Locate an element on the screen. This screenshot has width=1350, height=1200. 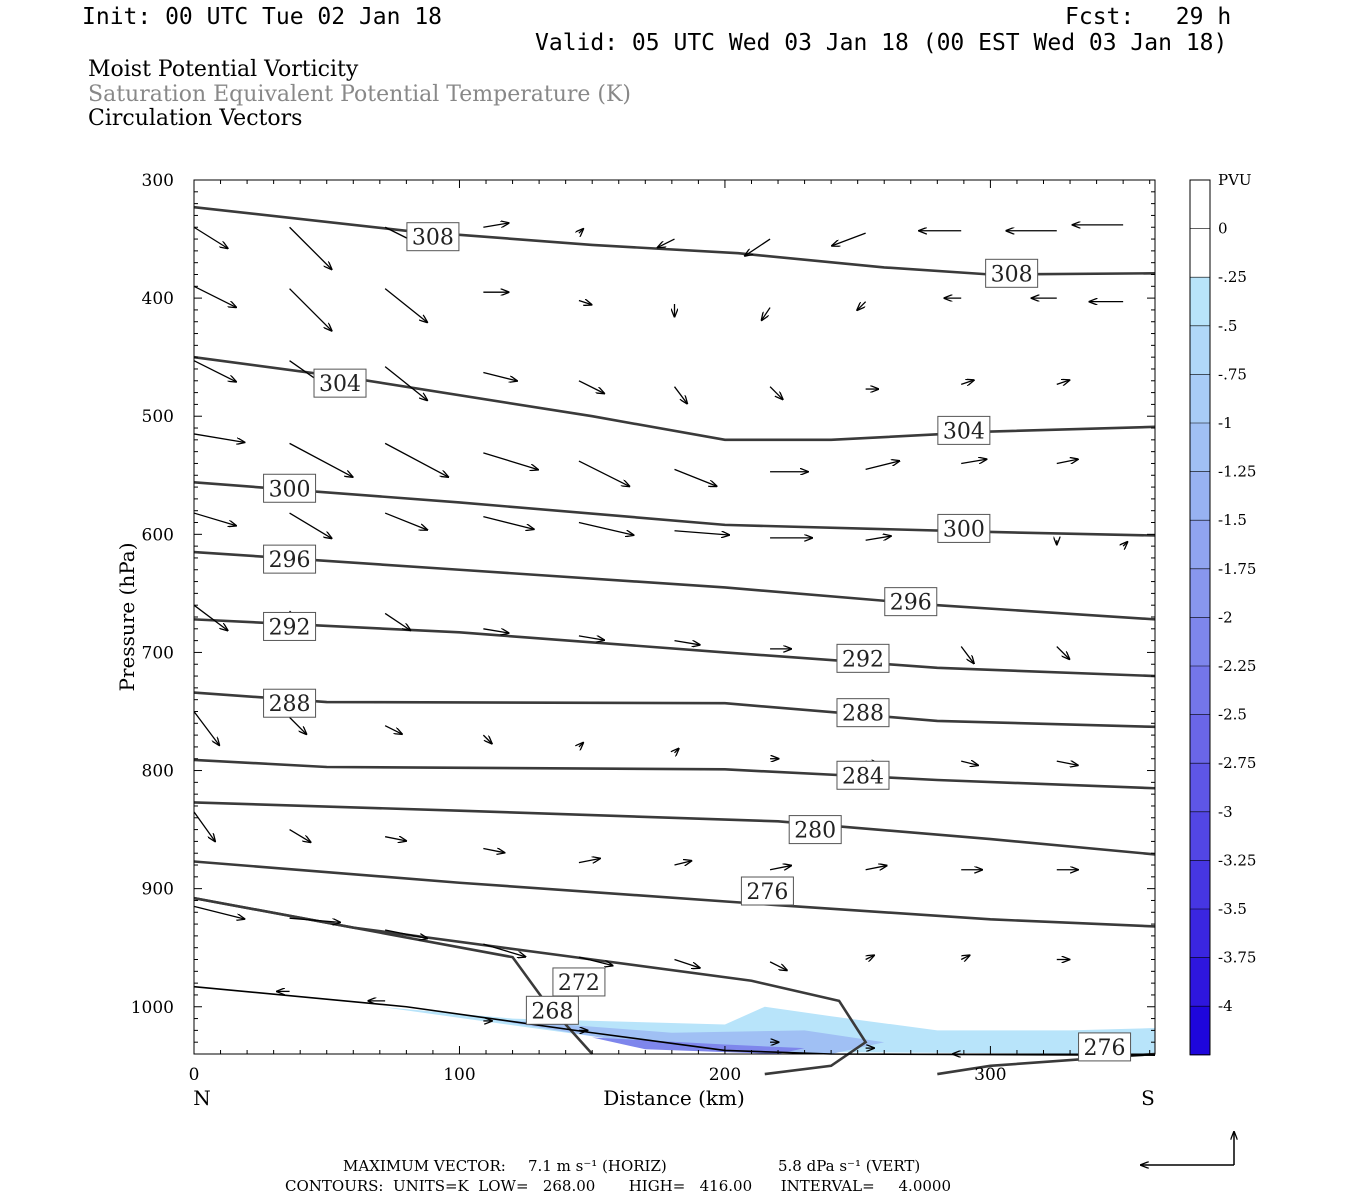
max-vector-label: MAXIMUM VECTOR: is located at coordinates (424, 1166).